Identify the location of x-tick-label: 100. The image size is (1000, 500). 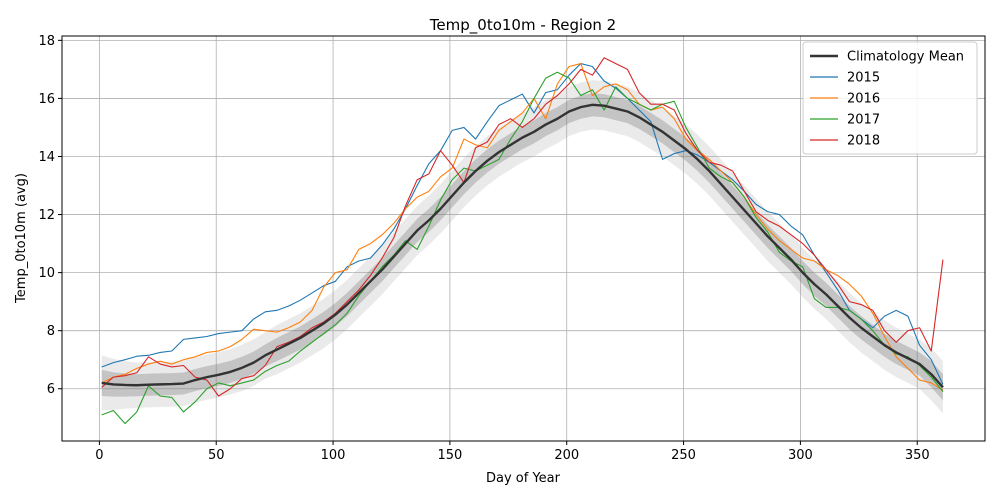
(333, 455).